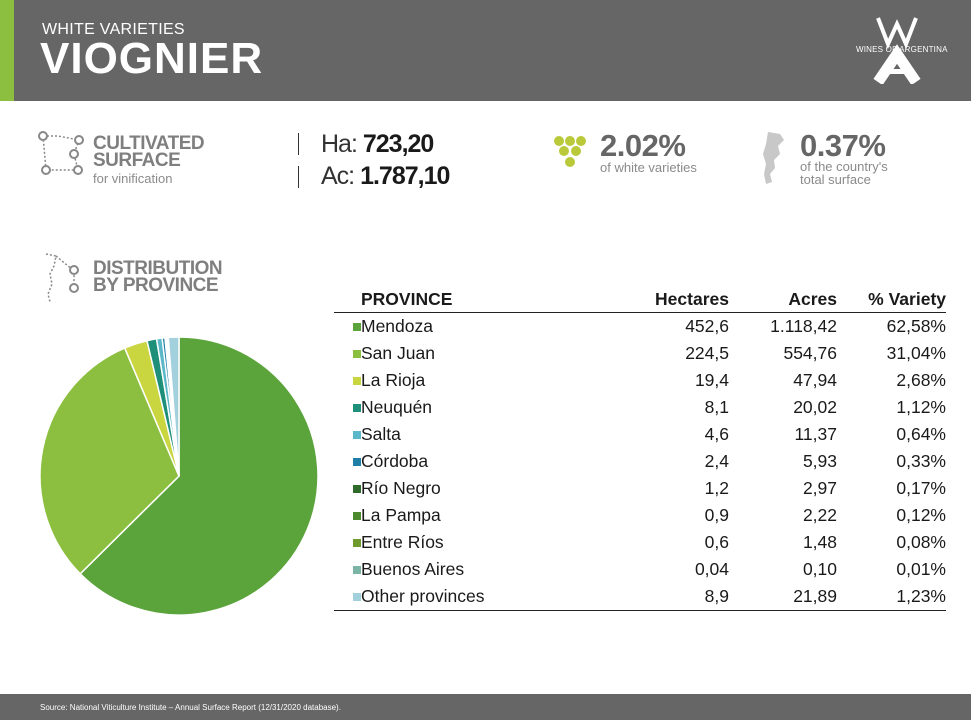 The image size is (971, 720). I want to click on table-row: Buenos Aires 0,04 0,10 0,01%, so click(640, 569).